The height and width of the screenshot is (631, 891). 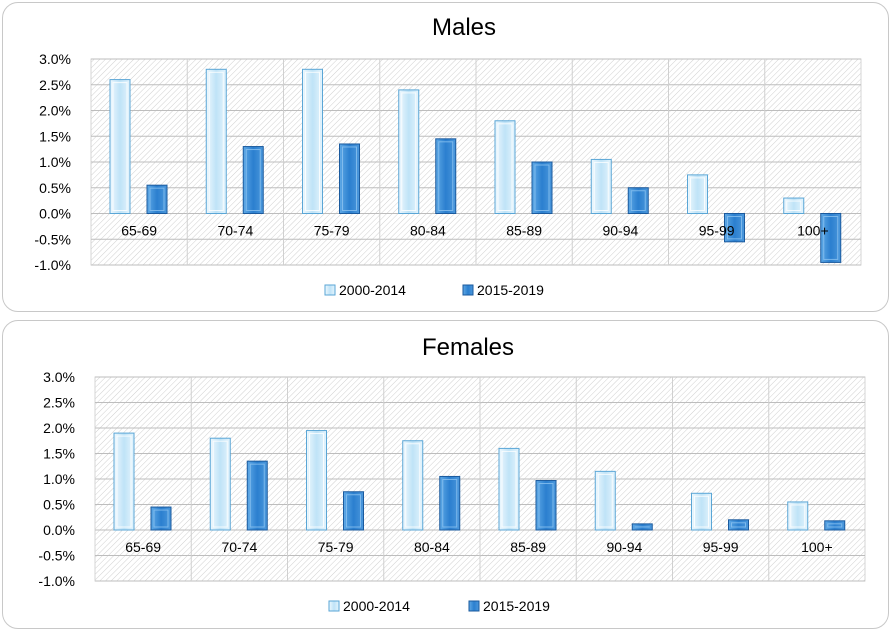 I want to click on males-bar-75-79-2015-2019, so click(x=349, y=179).